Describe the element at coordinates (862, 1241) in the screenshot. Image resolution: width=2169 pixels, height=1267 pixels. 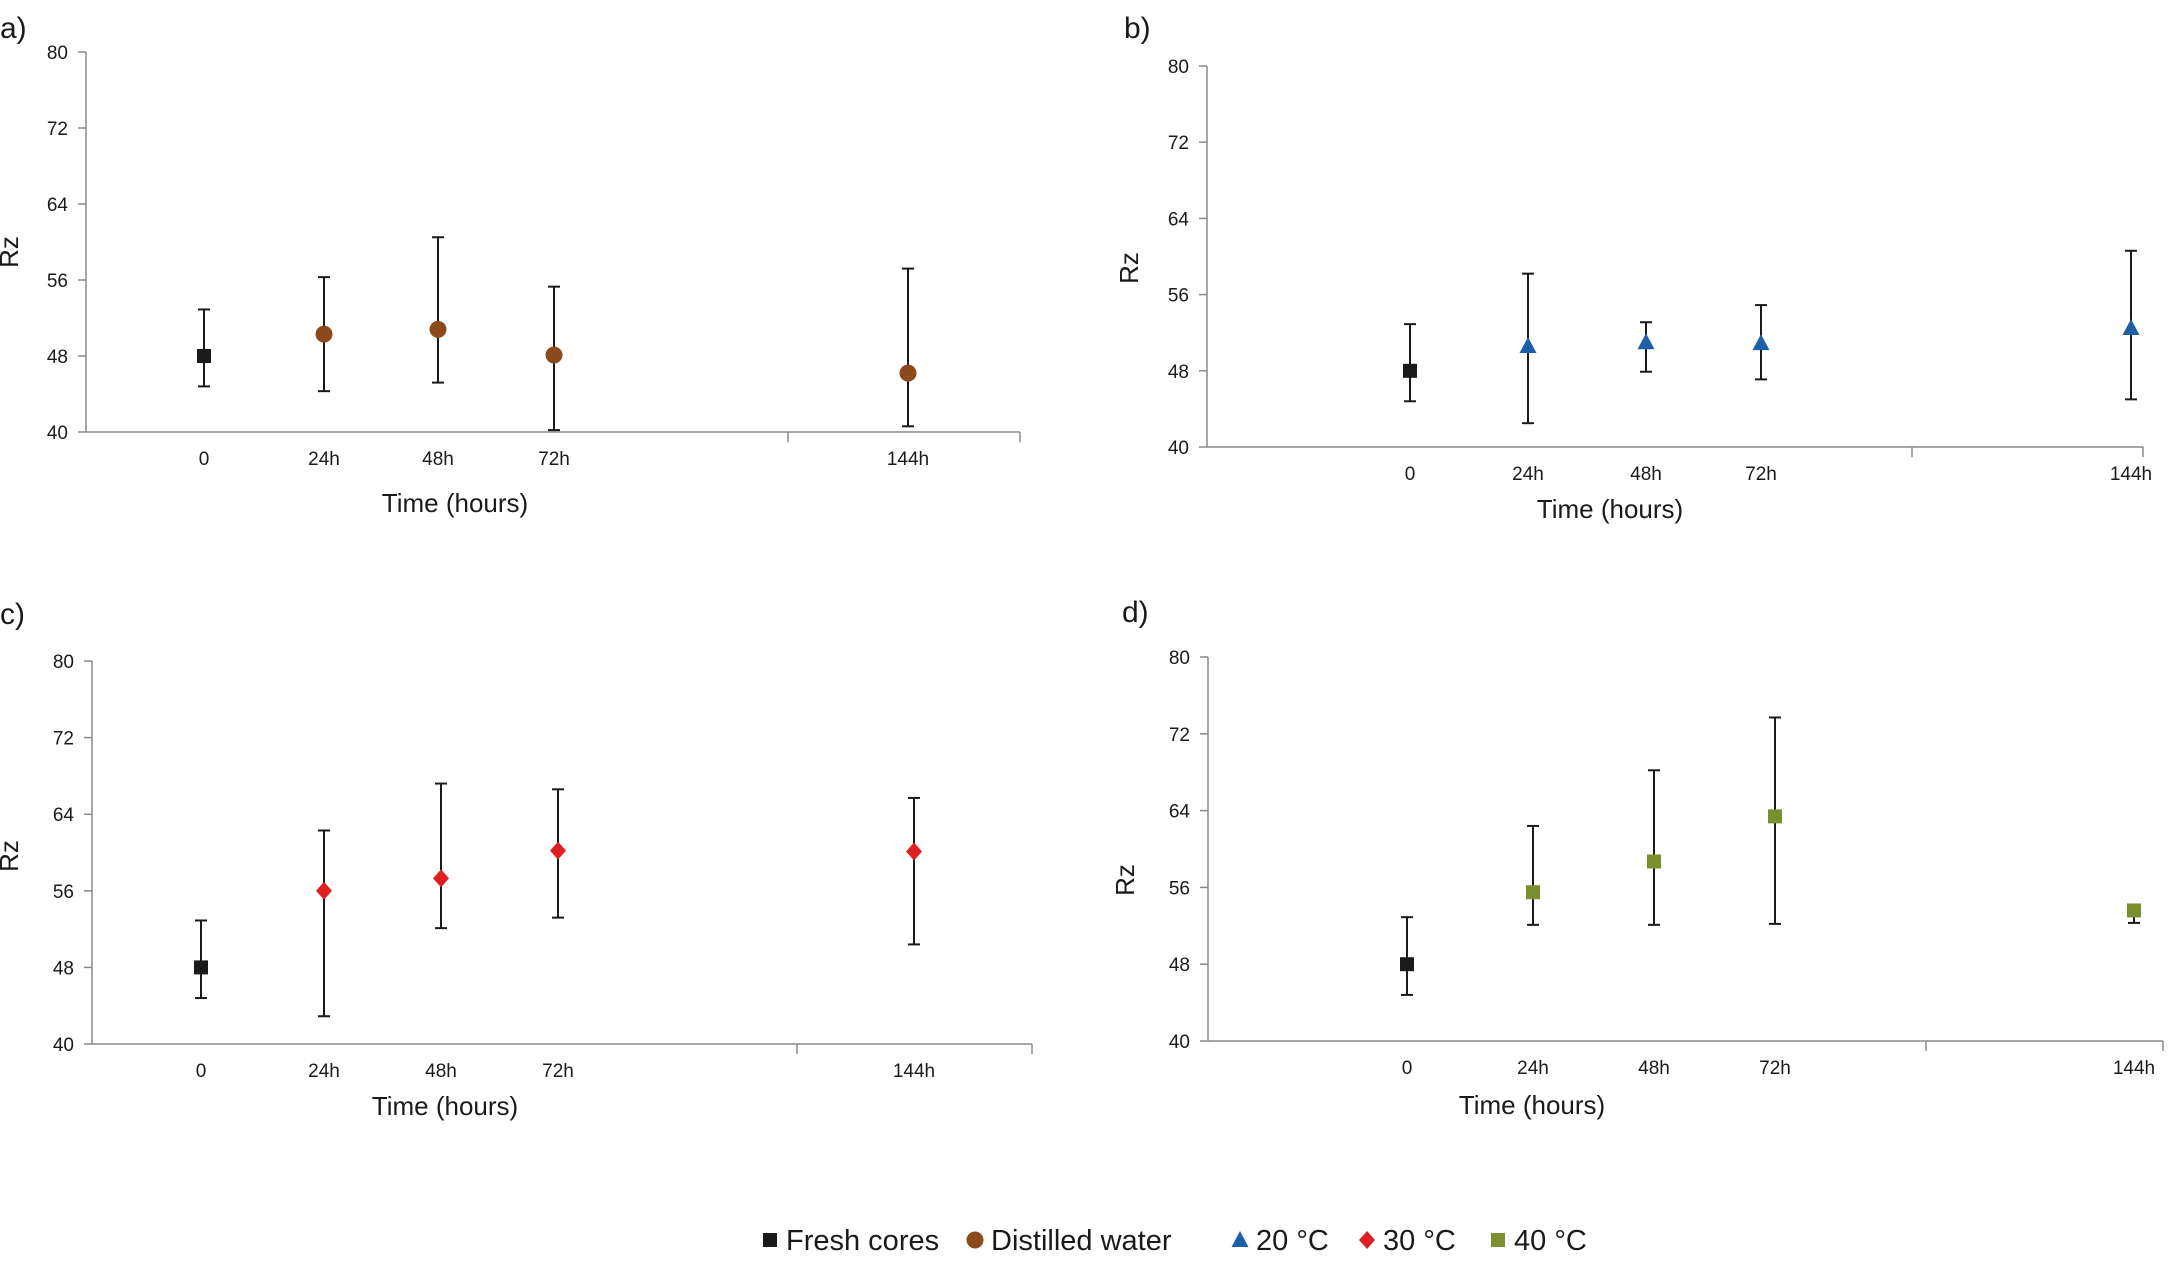
I see `legend-label: Fresh cores` at that location.